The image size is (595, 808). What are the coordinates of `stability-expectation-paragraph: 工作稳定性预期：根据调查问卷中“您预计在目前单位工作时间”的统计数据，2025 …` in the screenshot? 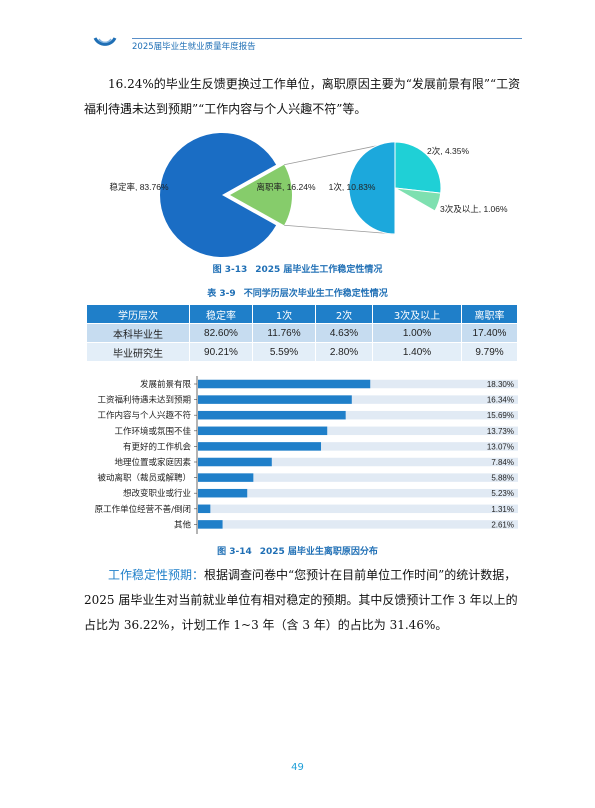 It's located at (305, 600).